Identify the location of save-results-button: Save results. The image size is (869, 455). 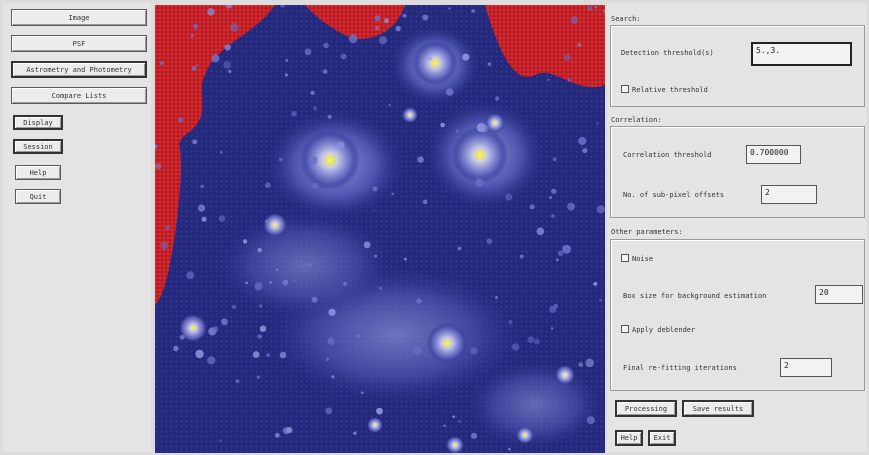
(718, 408).